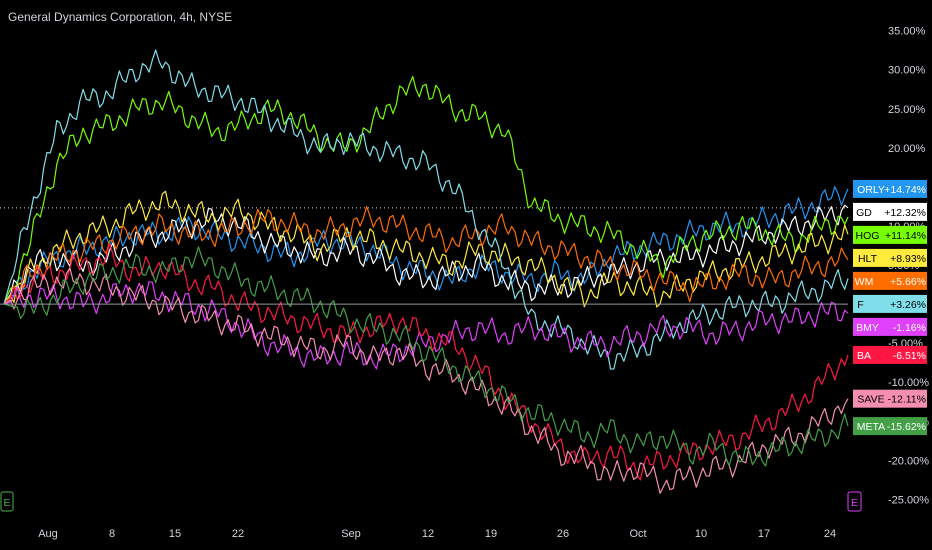  Describe the element at coordinates (830, 534) in the screenshot. I see `x-tick-label: 24` at that location.